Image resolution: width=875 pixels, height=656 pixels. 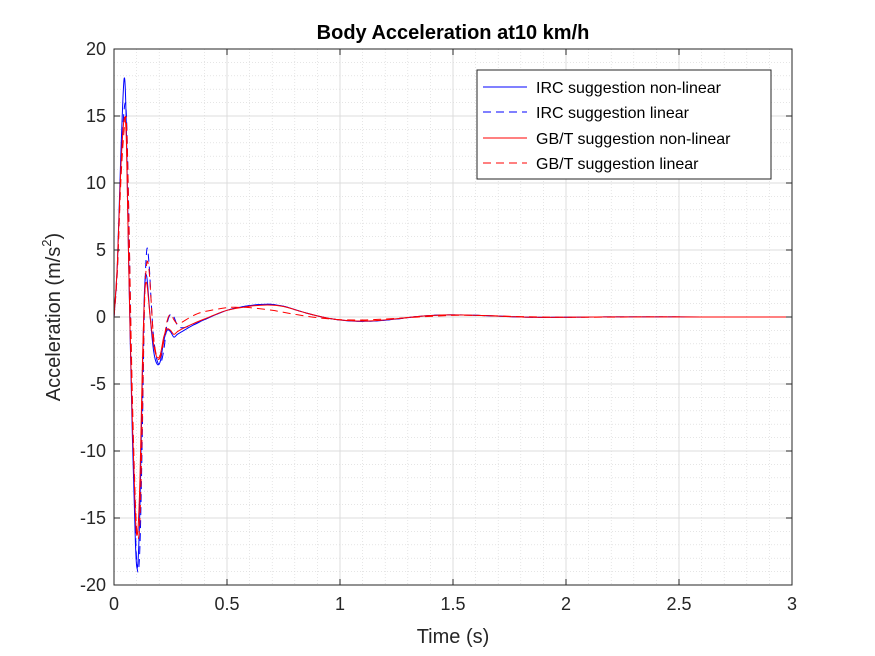 What do you see at coordinates (340, 604) in the screenshot?
I see `x-tick-label: 1` at bounding box center [340, 604].